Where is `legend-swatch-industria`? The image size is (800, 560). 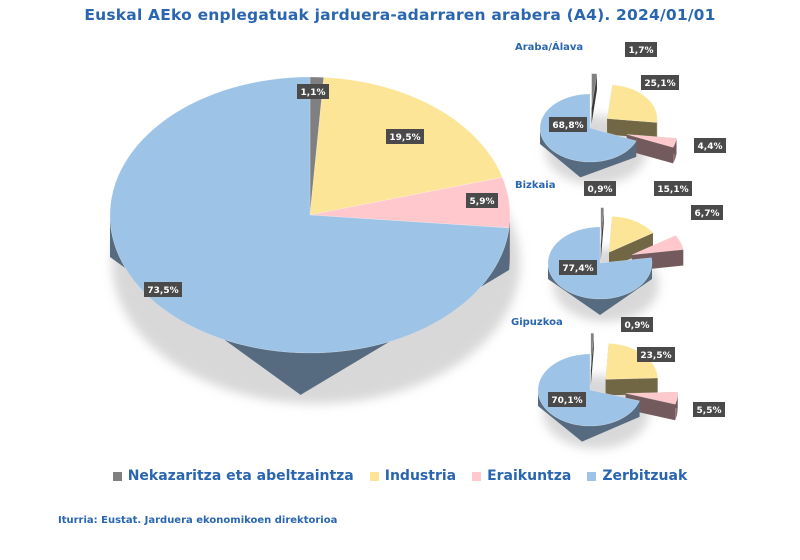 legend-swatch-industria is located at coordinates (374, 476).